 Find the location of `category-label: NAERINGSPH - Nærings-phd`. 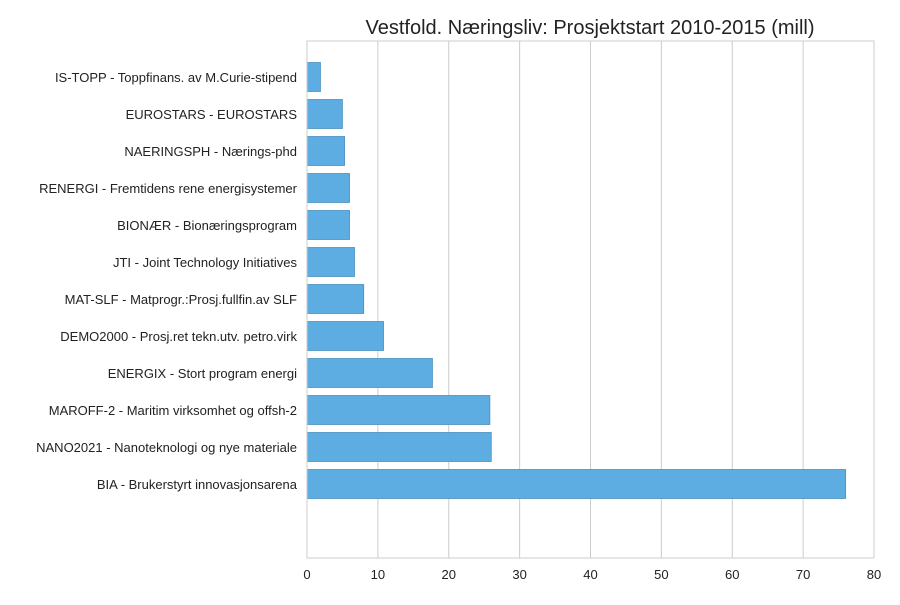

category-label: NAERINGSPH - Nærings-phd is located at coordinates (210, 151).